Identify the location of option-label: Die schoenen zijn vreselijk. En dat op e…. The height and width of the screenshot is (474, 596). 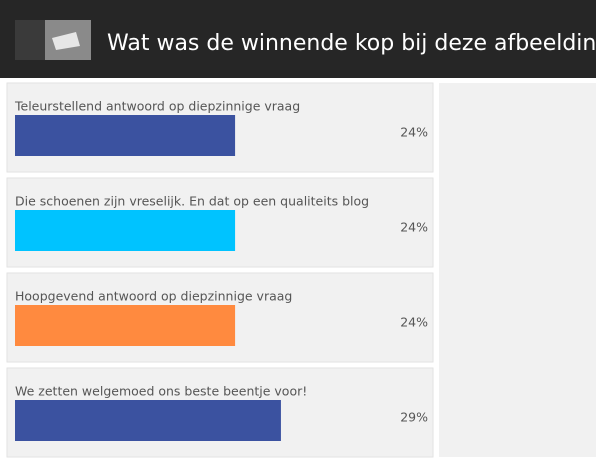
(192, 201).